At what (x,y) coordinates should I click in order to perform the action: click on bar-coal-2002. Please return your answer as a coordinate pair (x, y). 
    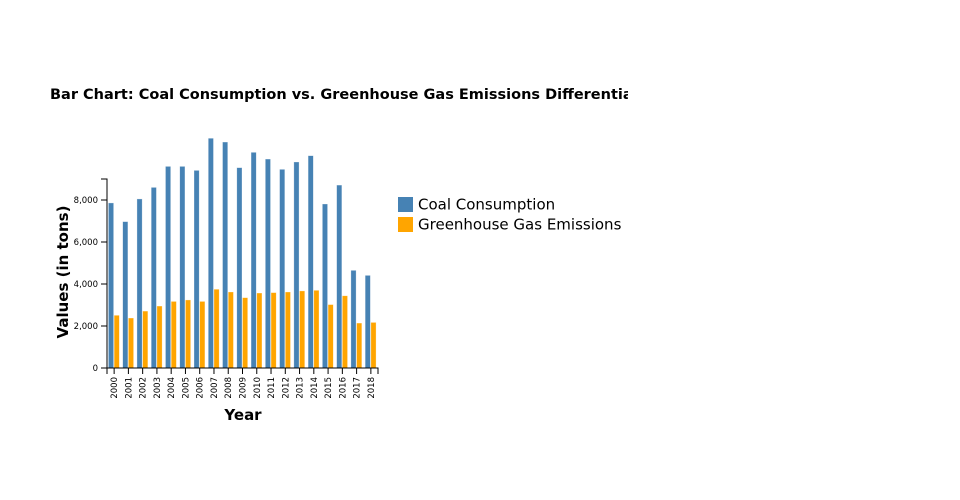
    Looking at the image, I should click on (139, 283).